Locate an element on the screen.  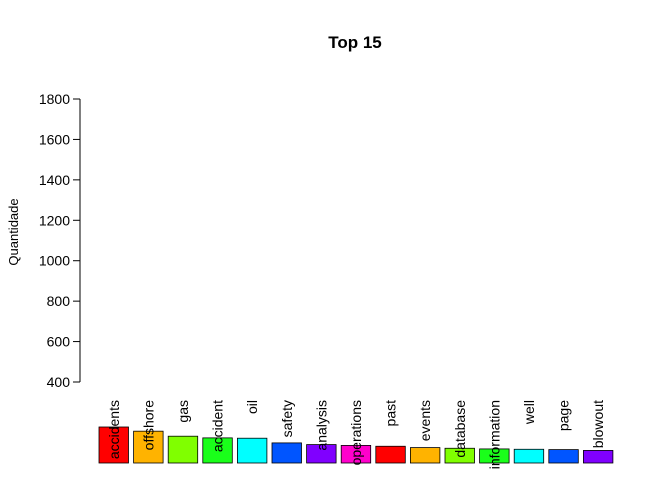
bar-label: past is located at coordinates (391, 413).